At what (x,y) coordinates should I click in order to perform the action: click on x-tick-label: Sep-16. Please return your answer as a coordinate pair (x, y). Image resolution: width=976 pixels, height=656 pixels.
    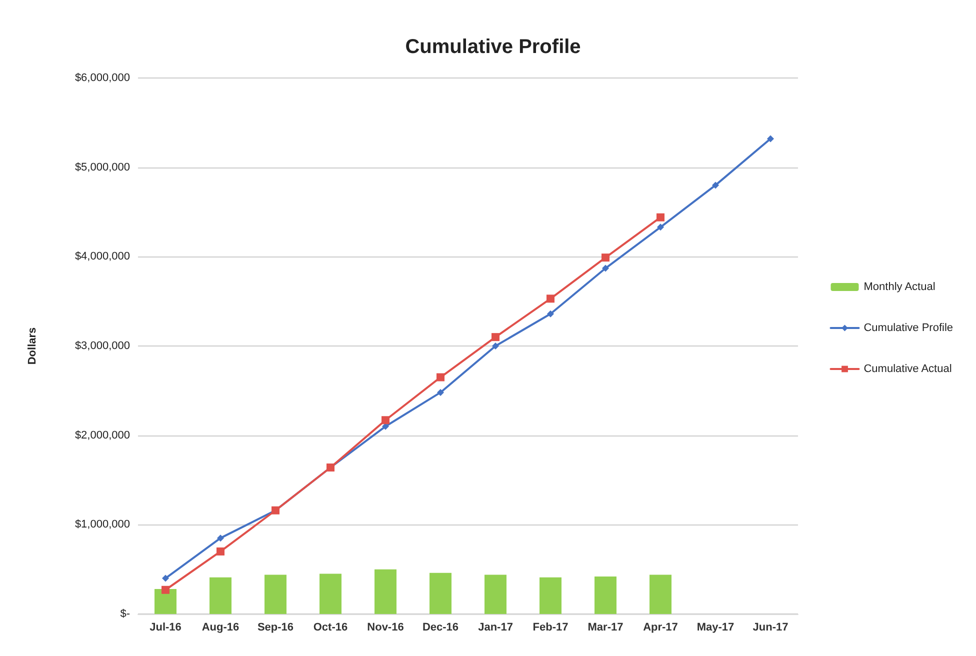
    Looking at the image, I should click on (275, 628).